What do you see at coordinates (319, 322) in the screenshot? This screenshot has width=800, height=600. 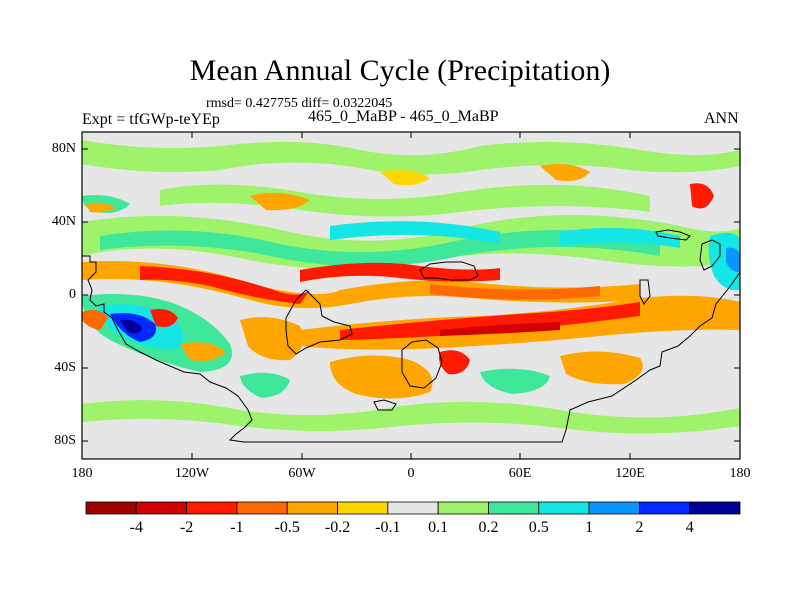 I see `south-america-outline` at bounding box center [319, 322].